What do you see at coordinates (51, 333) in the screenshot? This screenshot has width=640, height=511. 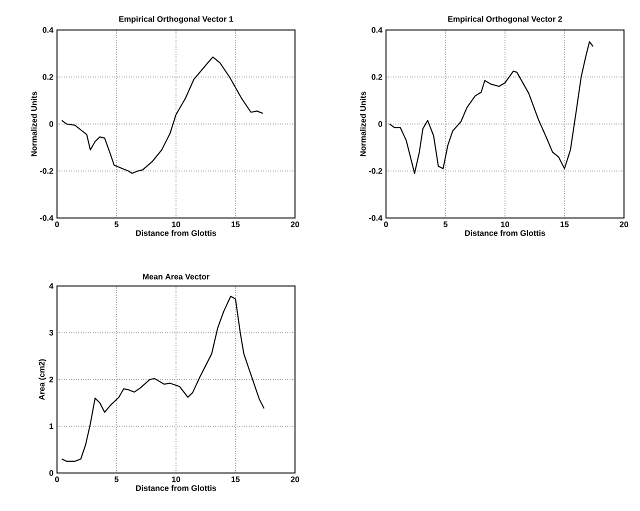 I see `y-tick-label: 3` at bounding box center [51, 333].